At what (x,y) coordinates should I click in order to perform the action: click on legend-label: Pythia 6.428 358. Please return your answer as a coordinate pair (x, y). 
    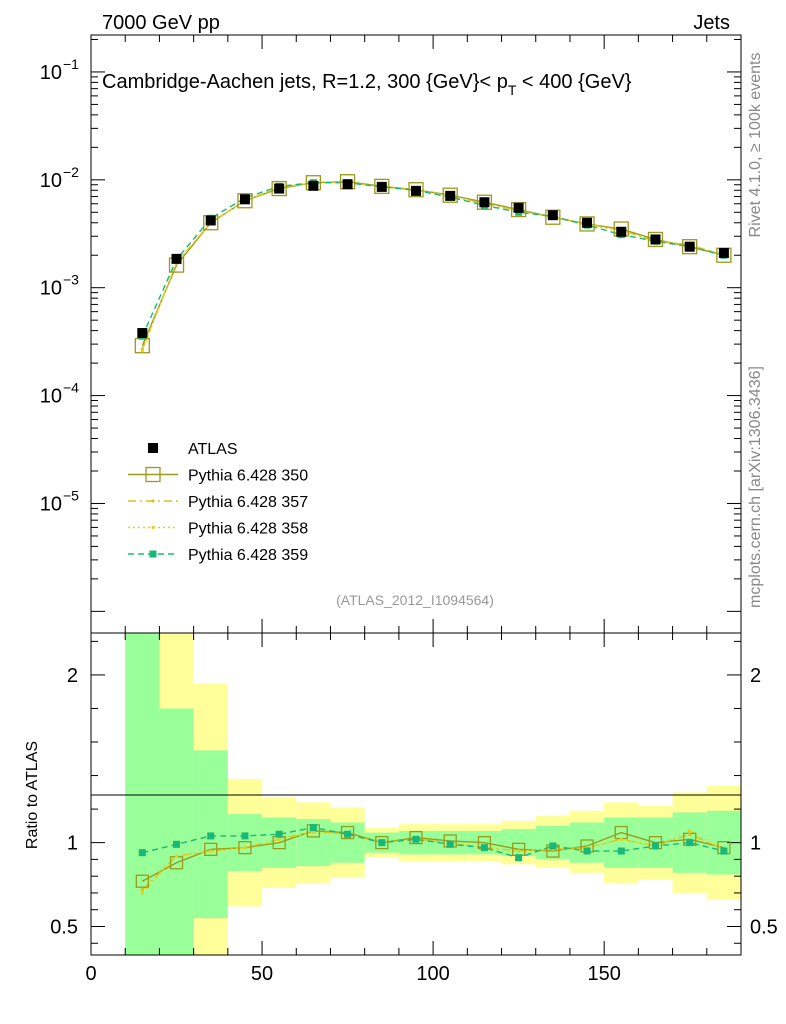
    Looking at the image, I should click on (248, 529).